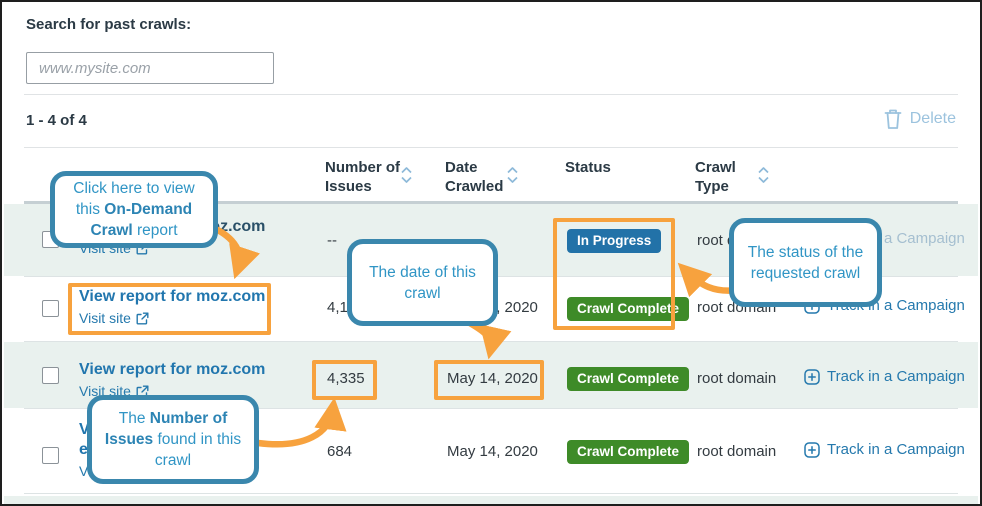  I want to click on callout-text: report, so click(155, 230).